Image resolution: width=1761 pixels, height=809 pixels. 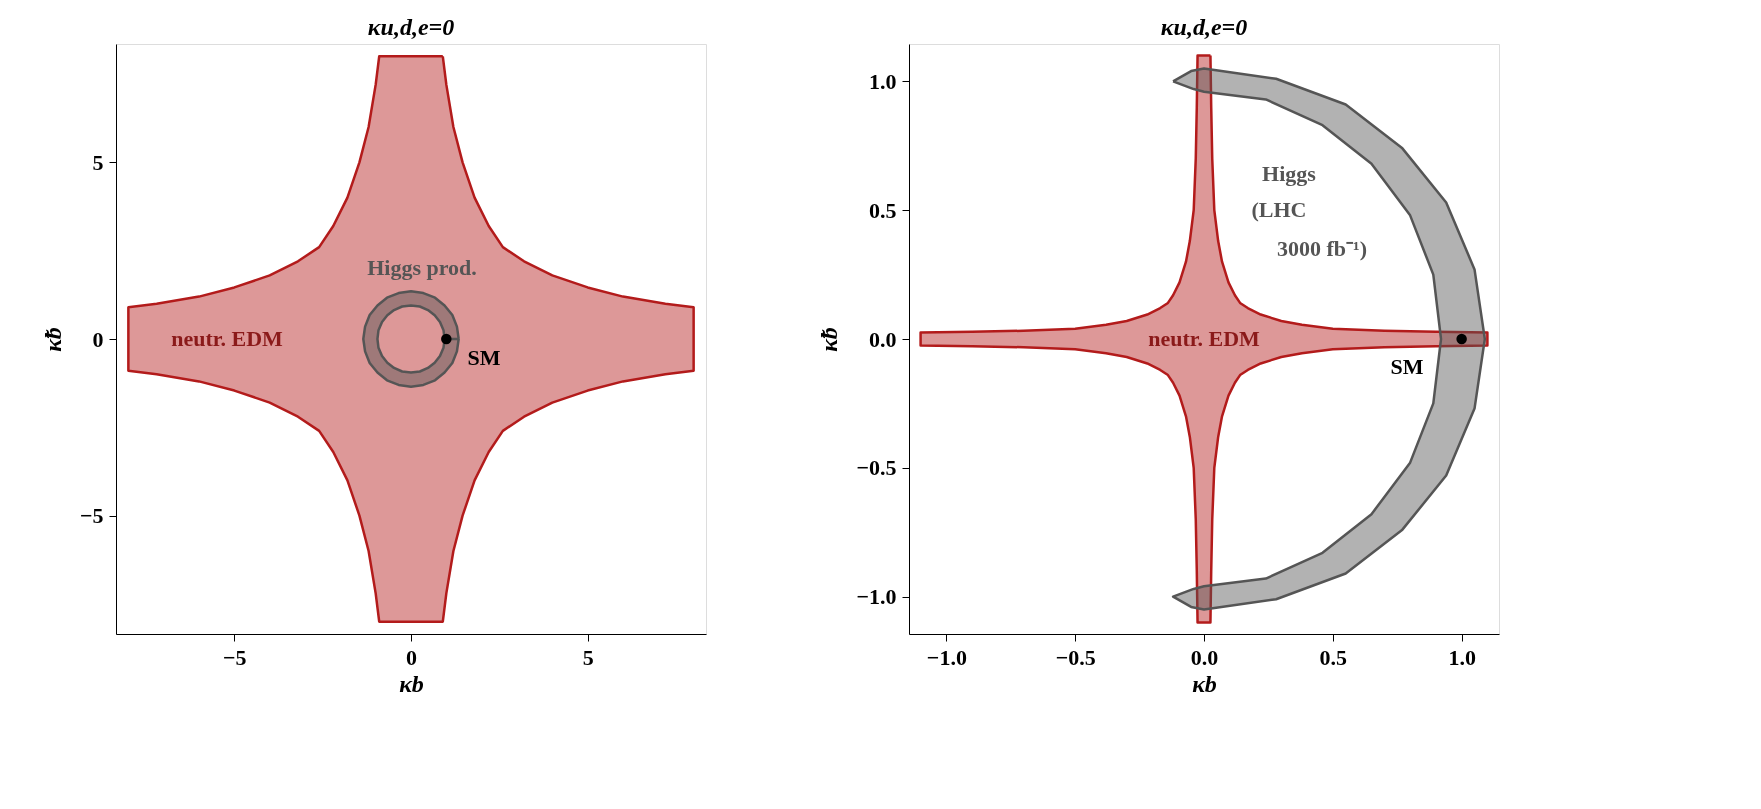 What do you see at coordinates (235, 657) in the screenshot?
I see `x-tick-label: −5` at bounding box center [235, 657].